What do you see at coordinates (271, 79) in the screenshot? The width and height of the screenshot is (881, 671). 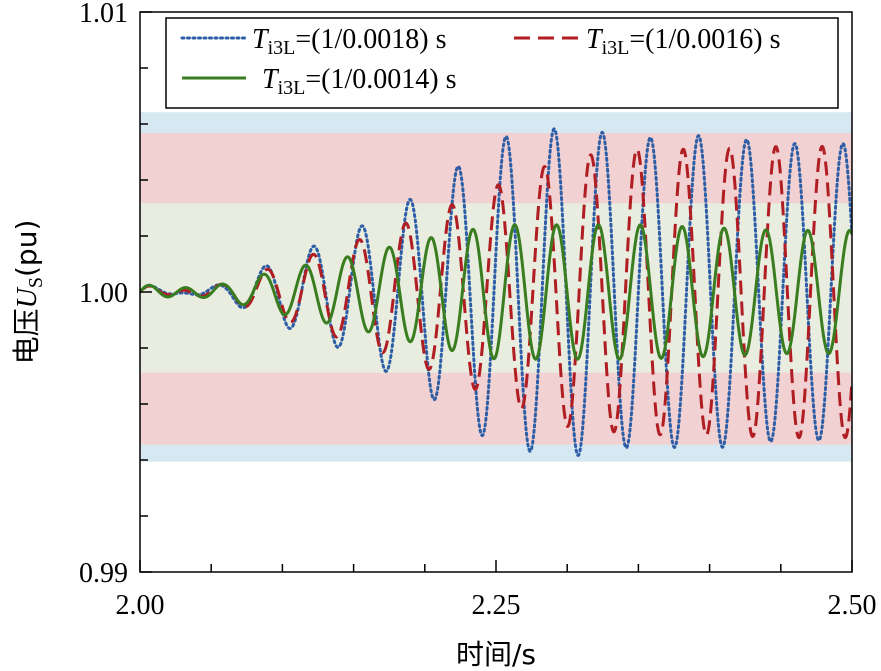 I see `legend-var-s3: T` at bounding box center [271, 79].